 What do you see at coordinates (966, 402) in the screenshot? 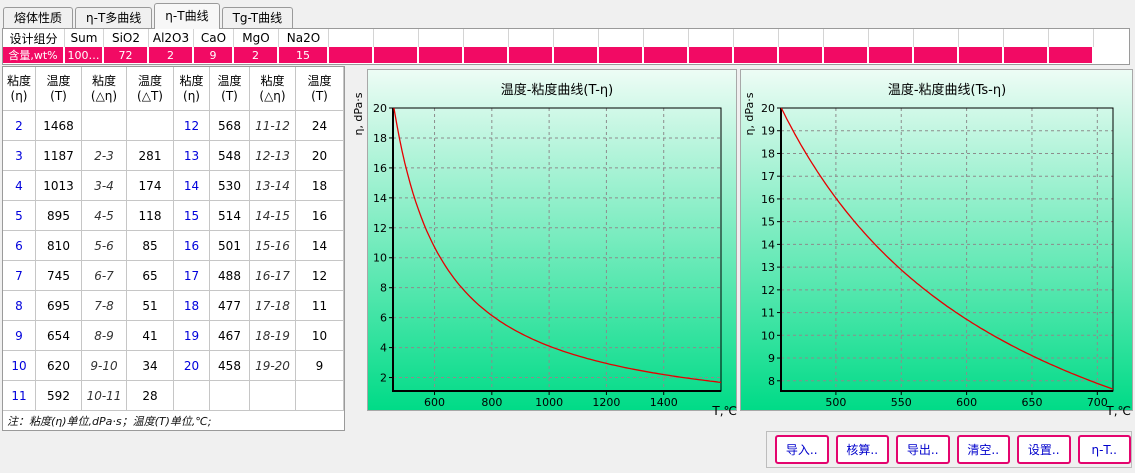
I see `svg-text: 600` at bounding box center [966, 402].